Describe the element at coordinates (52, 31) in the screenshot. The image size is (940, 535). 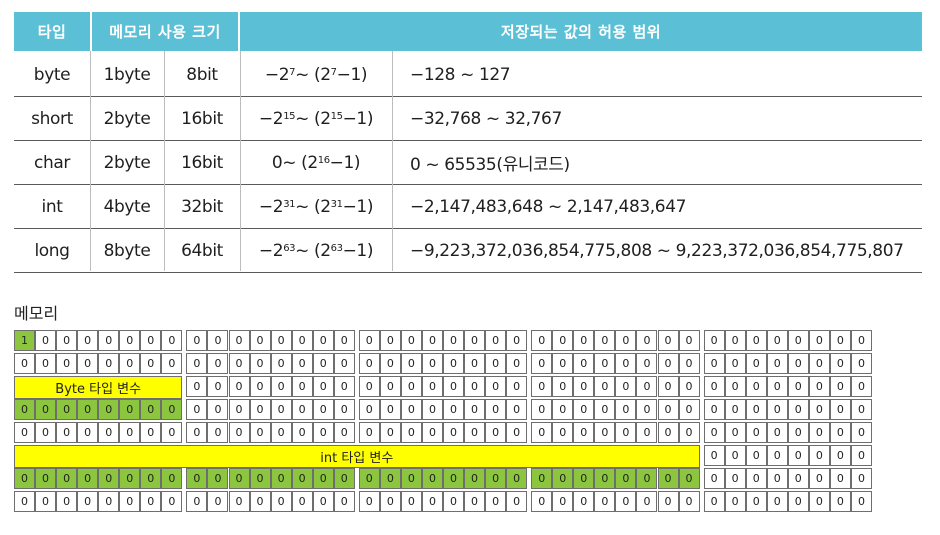
I see `header-type: 타입` at that location.